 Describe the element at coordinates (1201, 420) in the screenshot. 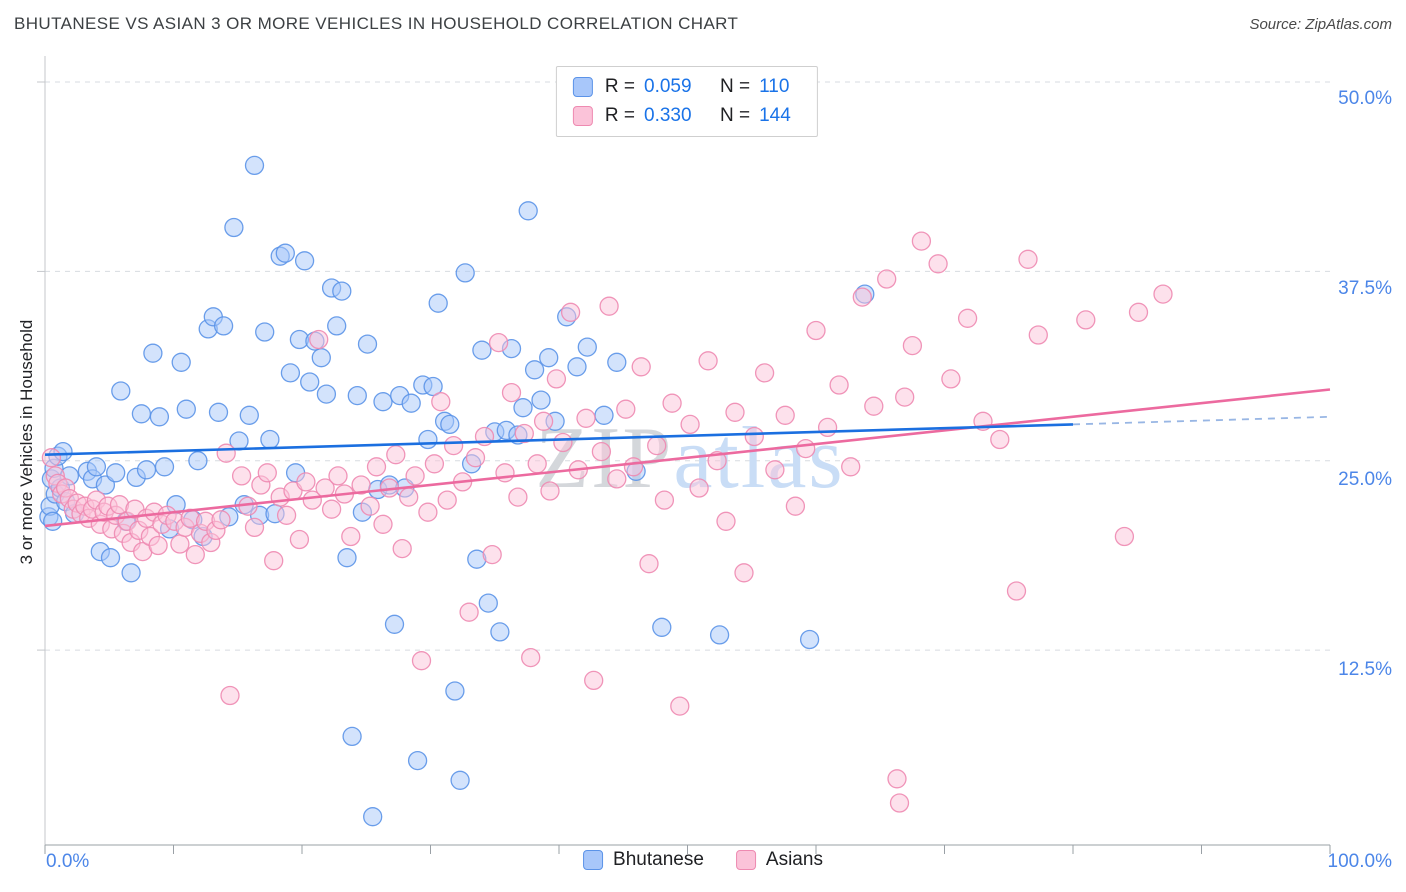

I see `trend-line-bhutanese-extension` at that location.